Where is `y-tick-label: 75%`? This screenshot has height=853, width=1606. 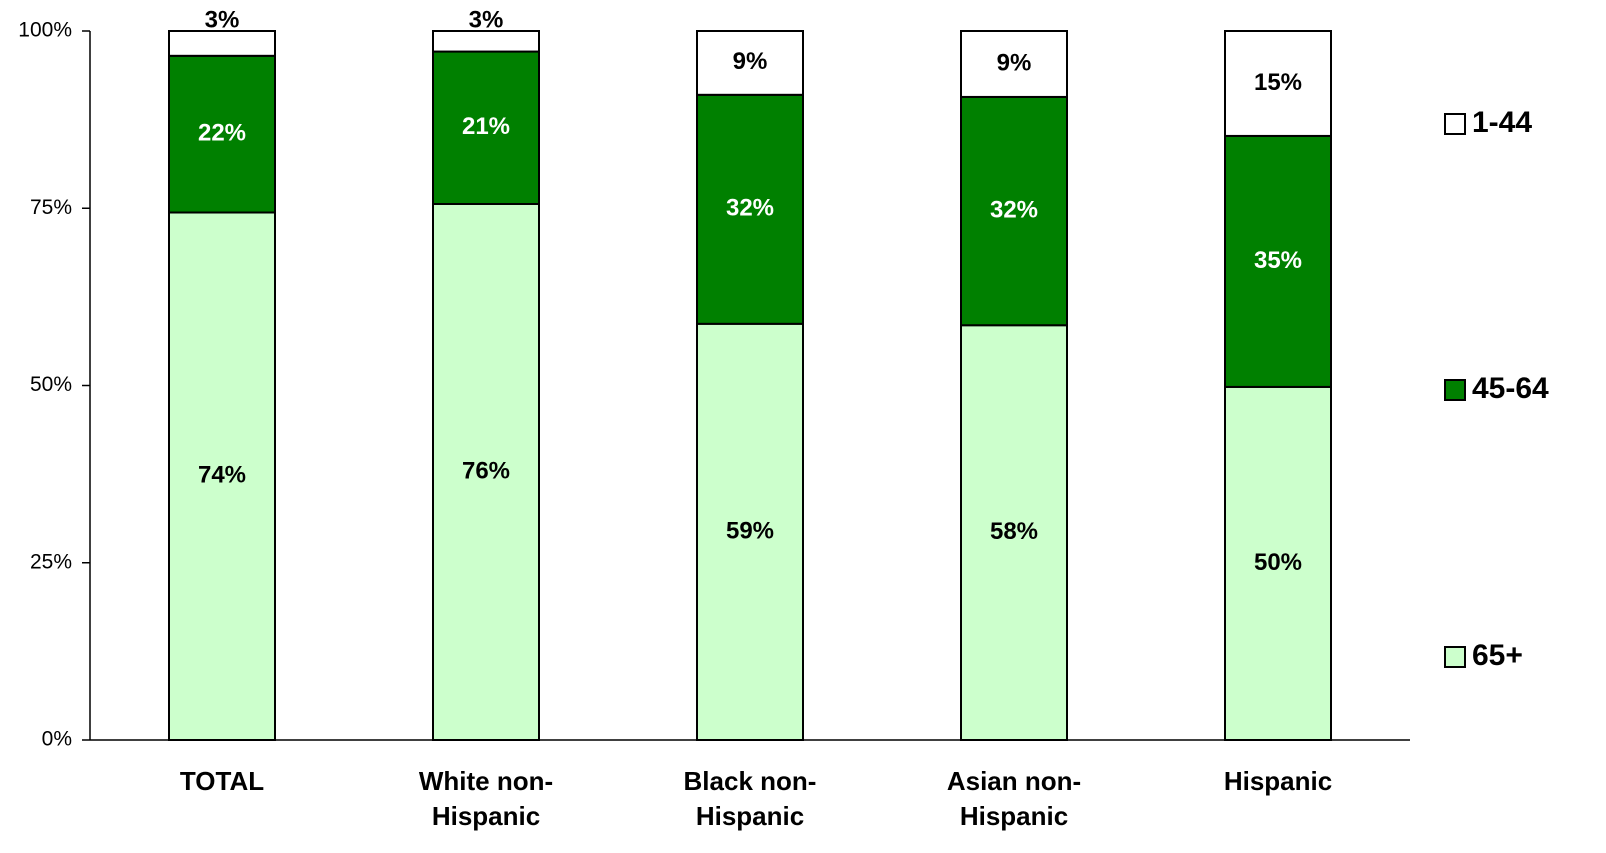
y-tick-label: 75% is located at coordinates (51, 207).